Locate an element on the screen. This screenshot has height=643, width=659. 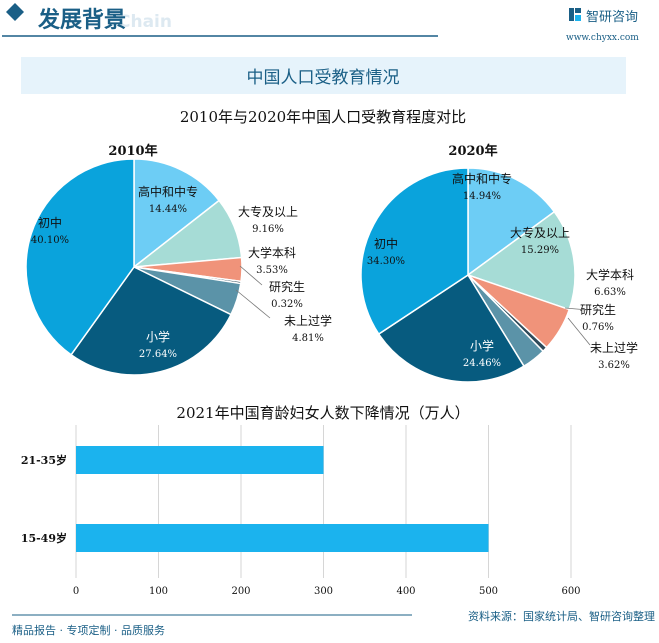
x-tick-label: 200 is located at coordinates (240, 591).